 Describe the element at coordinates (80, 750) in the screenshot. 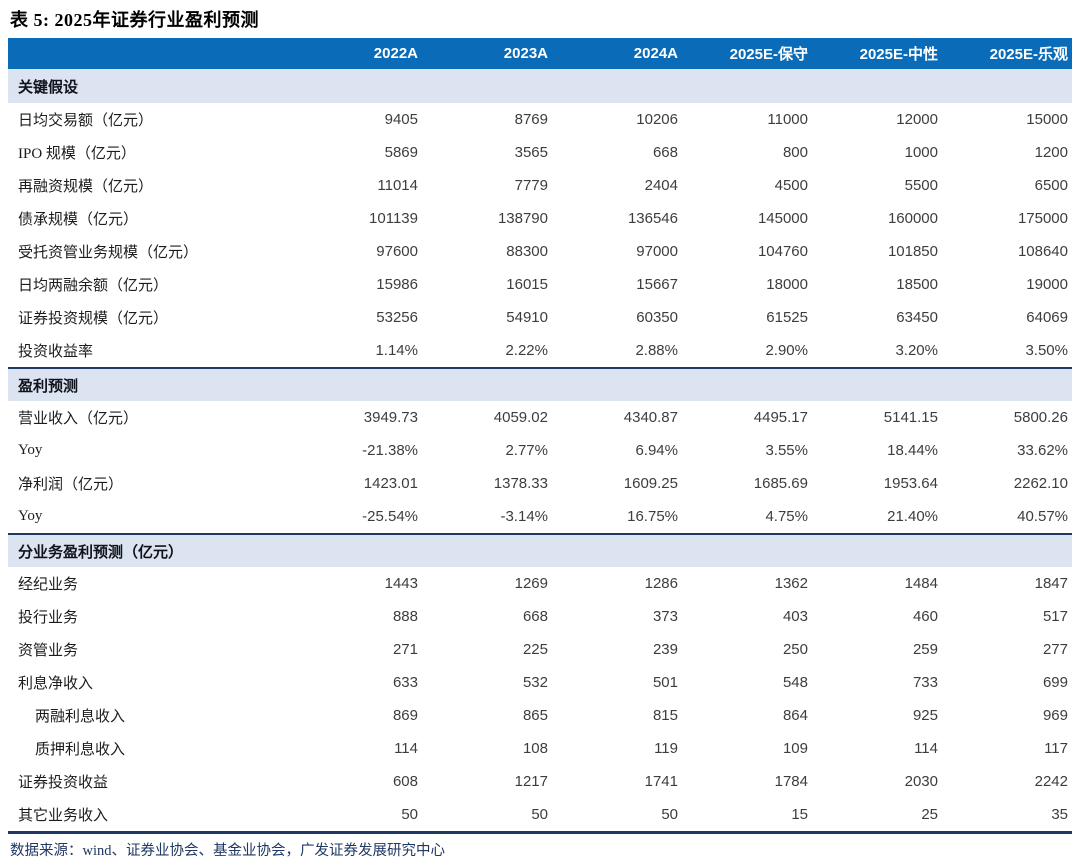

I see `row-label: 质押利息收入` at that location.